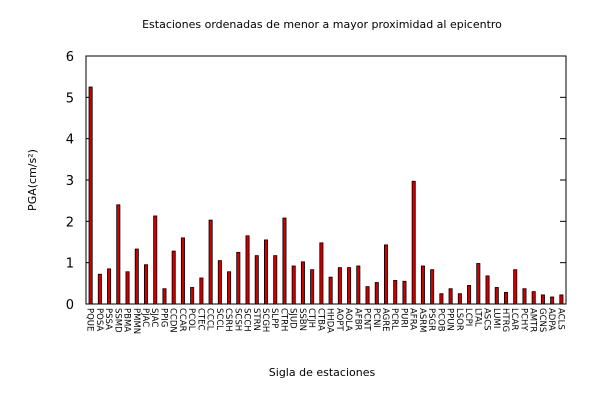  Describe the element at coordinates (533, 320) in the screenshot. I see `x-tick-label: AMTR` at that location.